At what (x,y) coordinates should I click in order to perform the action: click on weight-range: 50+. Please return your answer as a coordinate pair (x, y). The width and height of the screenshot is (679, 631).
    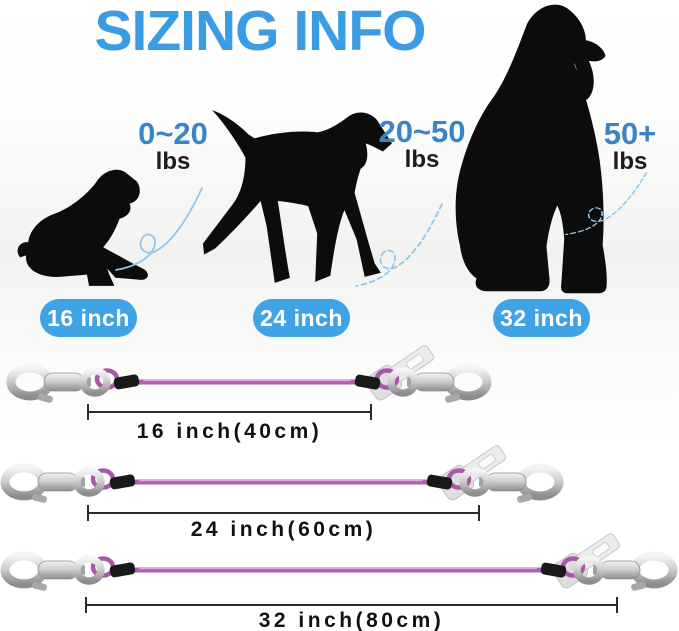
    Looking at the image, I should click on (630, 133).